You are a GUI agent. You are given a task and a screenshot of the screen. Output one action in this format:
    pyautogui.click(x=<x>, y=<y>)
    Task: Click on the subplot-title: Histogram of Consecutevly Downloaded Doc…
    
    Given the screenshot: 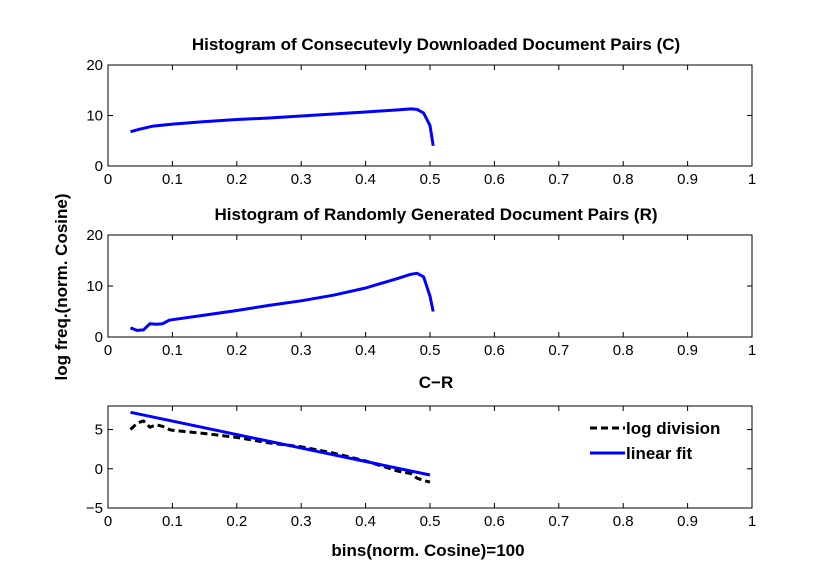 What is the action you would take?
    pyautogui.click(x=436, y=44)
    